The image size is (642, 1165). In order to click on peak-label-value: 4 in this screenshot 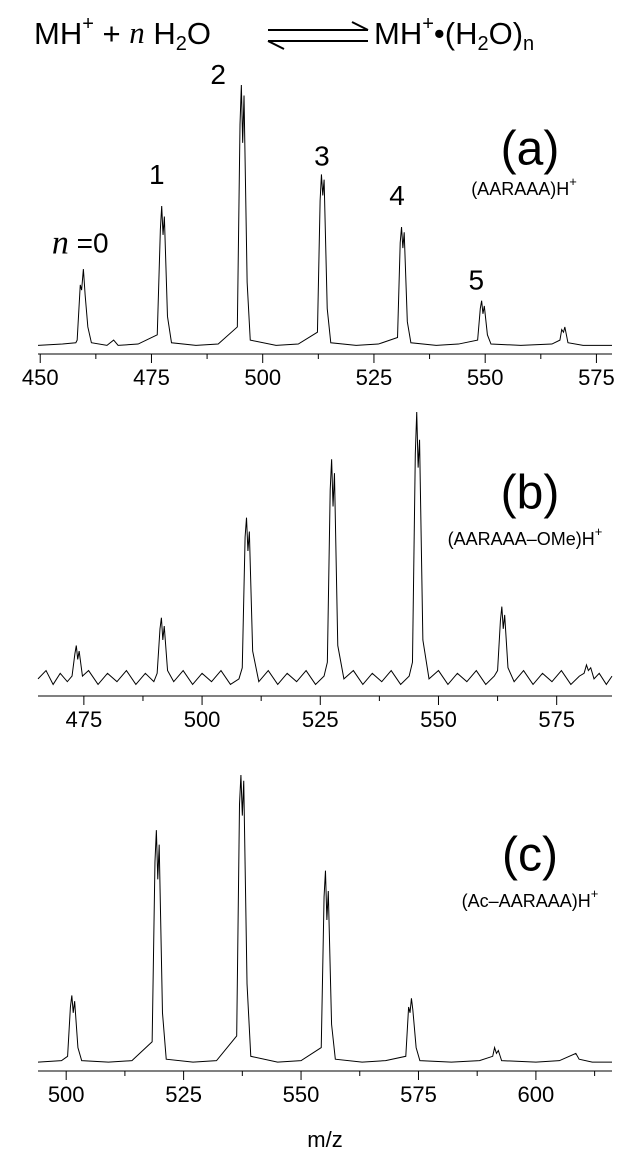, I will do `click(397, 195)`.